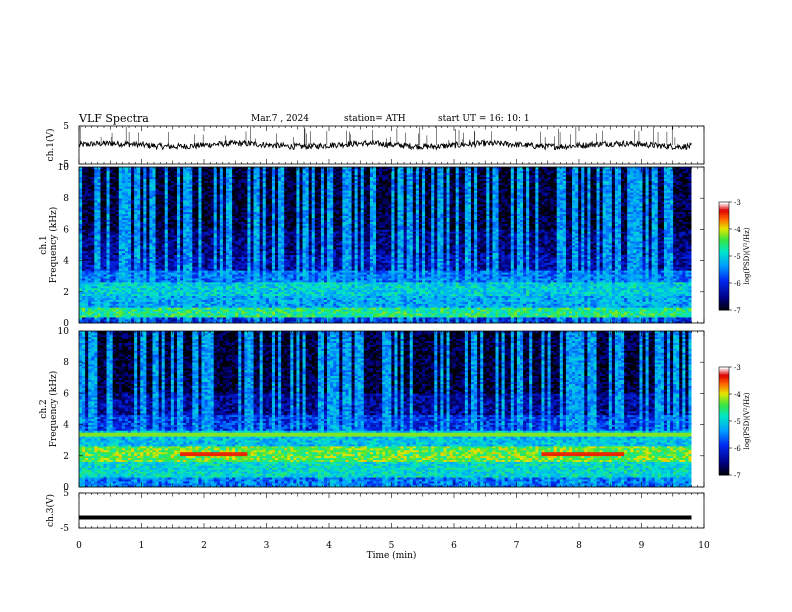  What do you see at coordinates (375, 119) in the screenshot?
I see `station-label: station= ATH` at bounding box center [375, 119].